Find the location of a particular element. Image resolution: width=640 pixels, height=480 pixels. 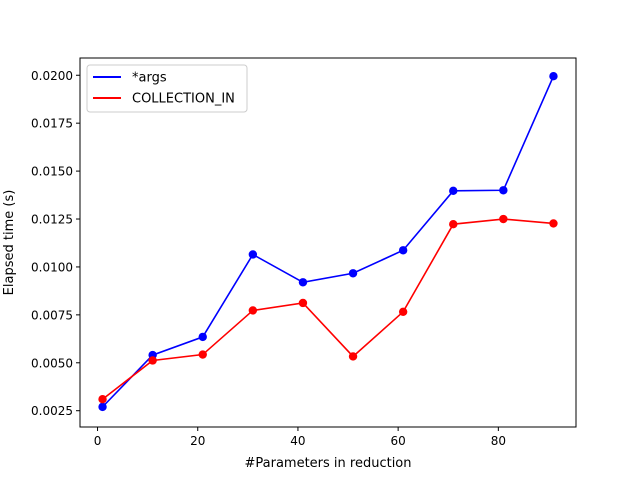

y-tick-label: 0.0125 is located at coordinates (52, 220).